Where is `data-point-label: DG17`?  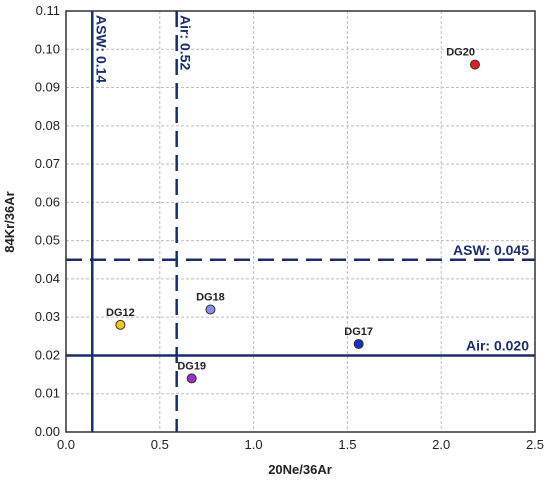 data-point-label: DG17 is located at coordinates (358, 332).